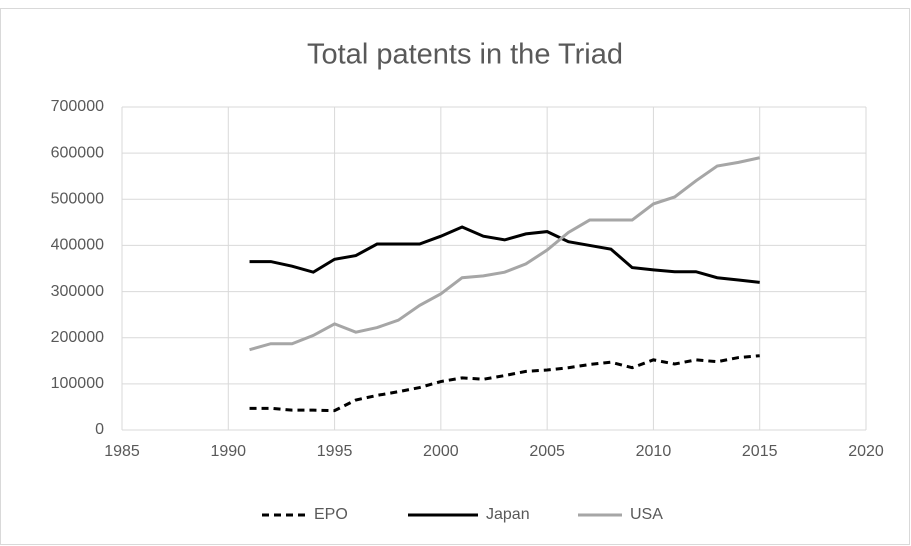 This screenshot has width=911, height=546. What do you see at coordinates (654, 451) in the screenshot?
I see `x-tick-label: 2010` at bounding box center [654, 451].